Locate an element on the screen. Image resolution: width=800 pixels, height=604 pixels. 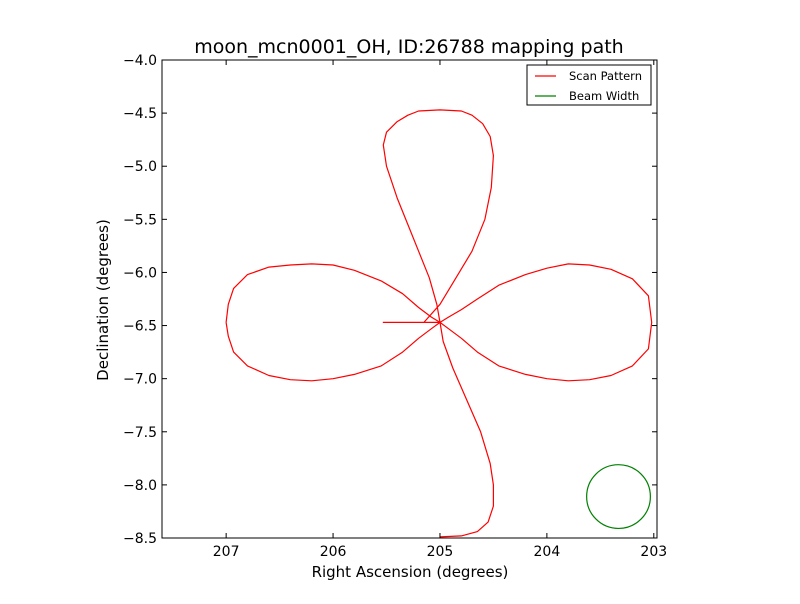
legend: Scan Pattern Beam Width is located at coordinates (589, 85).